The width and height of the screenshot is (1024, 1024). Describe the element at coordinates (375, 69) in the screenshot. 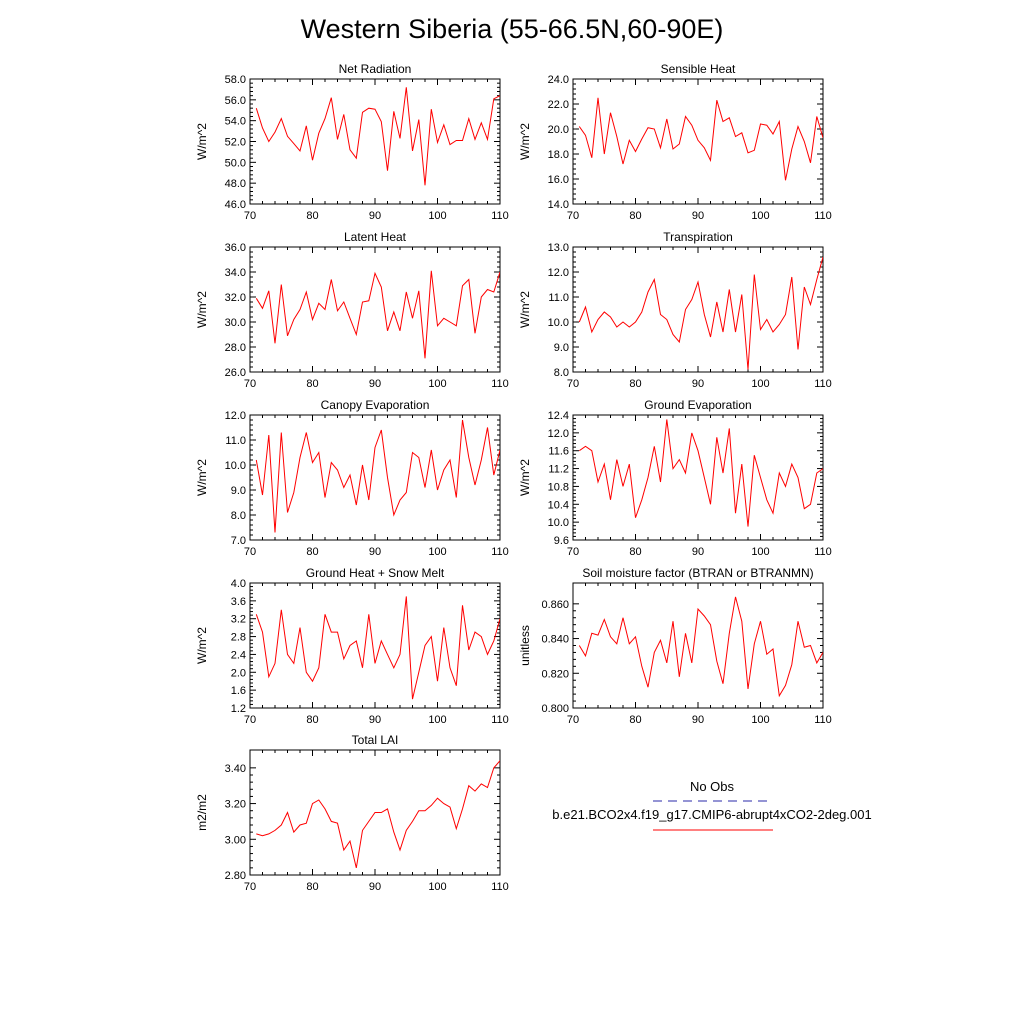

I see `panel-title: Net Radiation` at that location.